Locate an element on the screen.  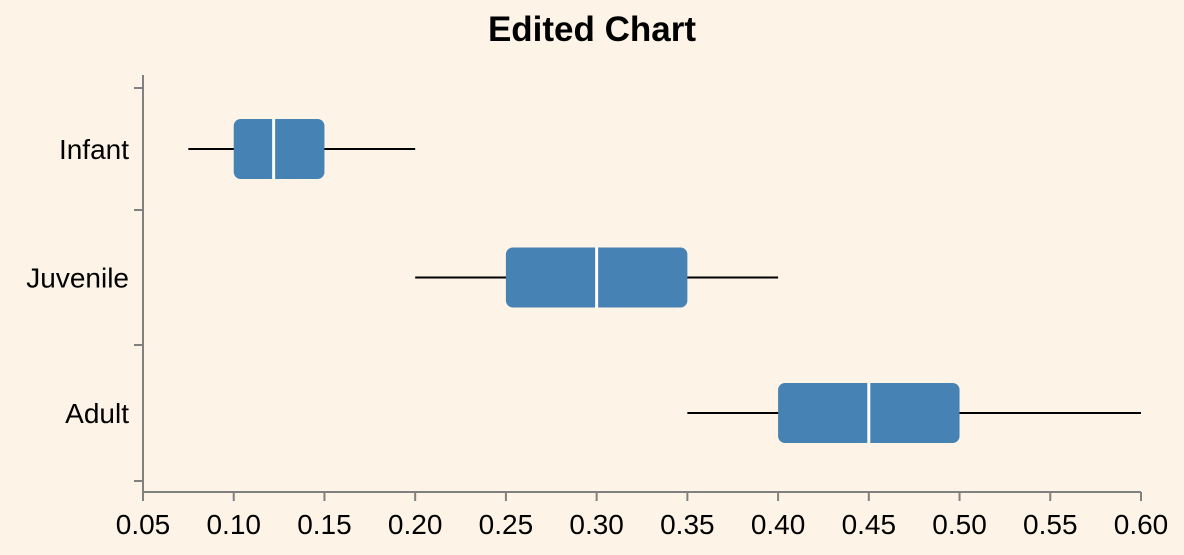
x-tick-label: 0.60 is located at coordinates (1141, 524).